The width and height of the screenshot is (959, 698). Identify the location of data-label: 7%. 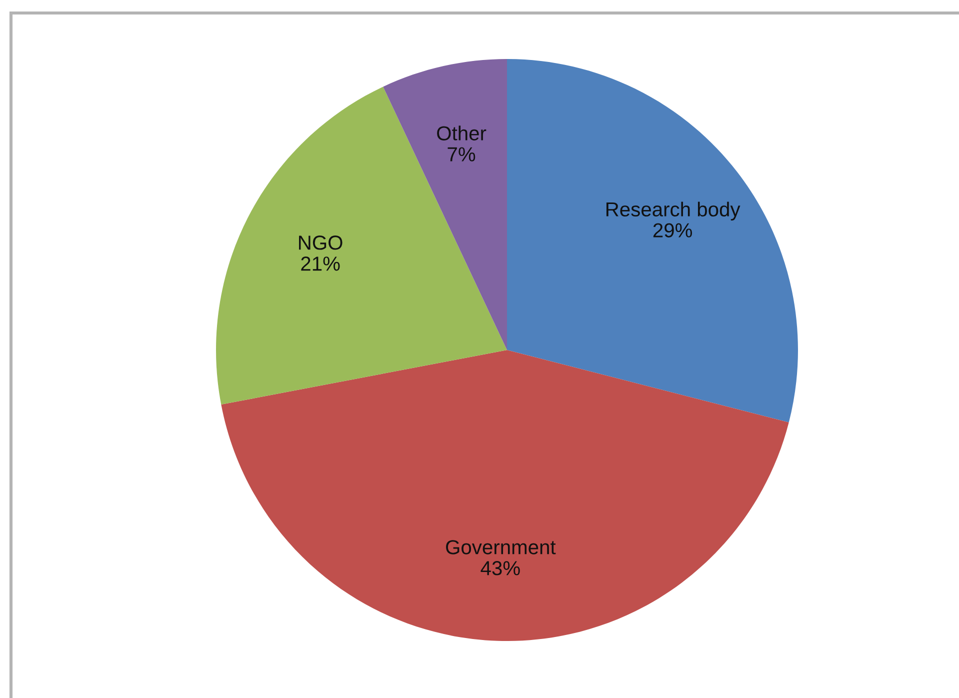
(462, 154).